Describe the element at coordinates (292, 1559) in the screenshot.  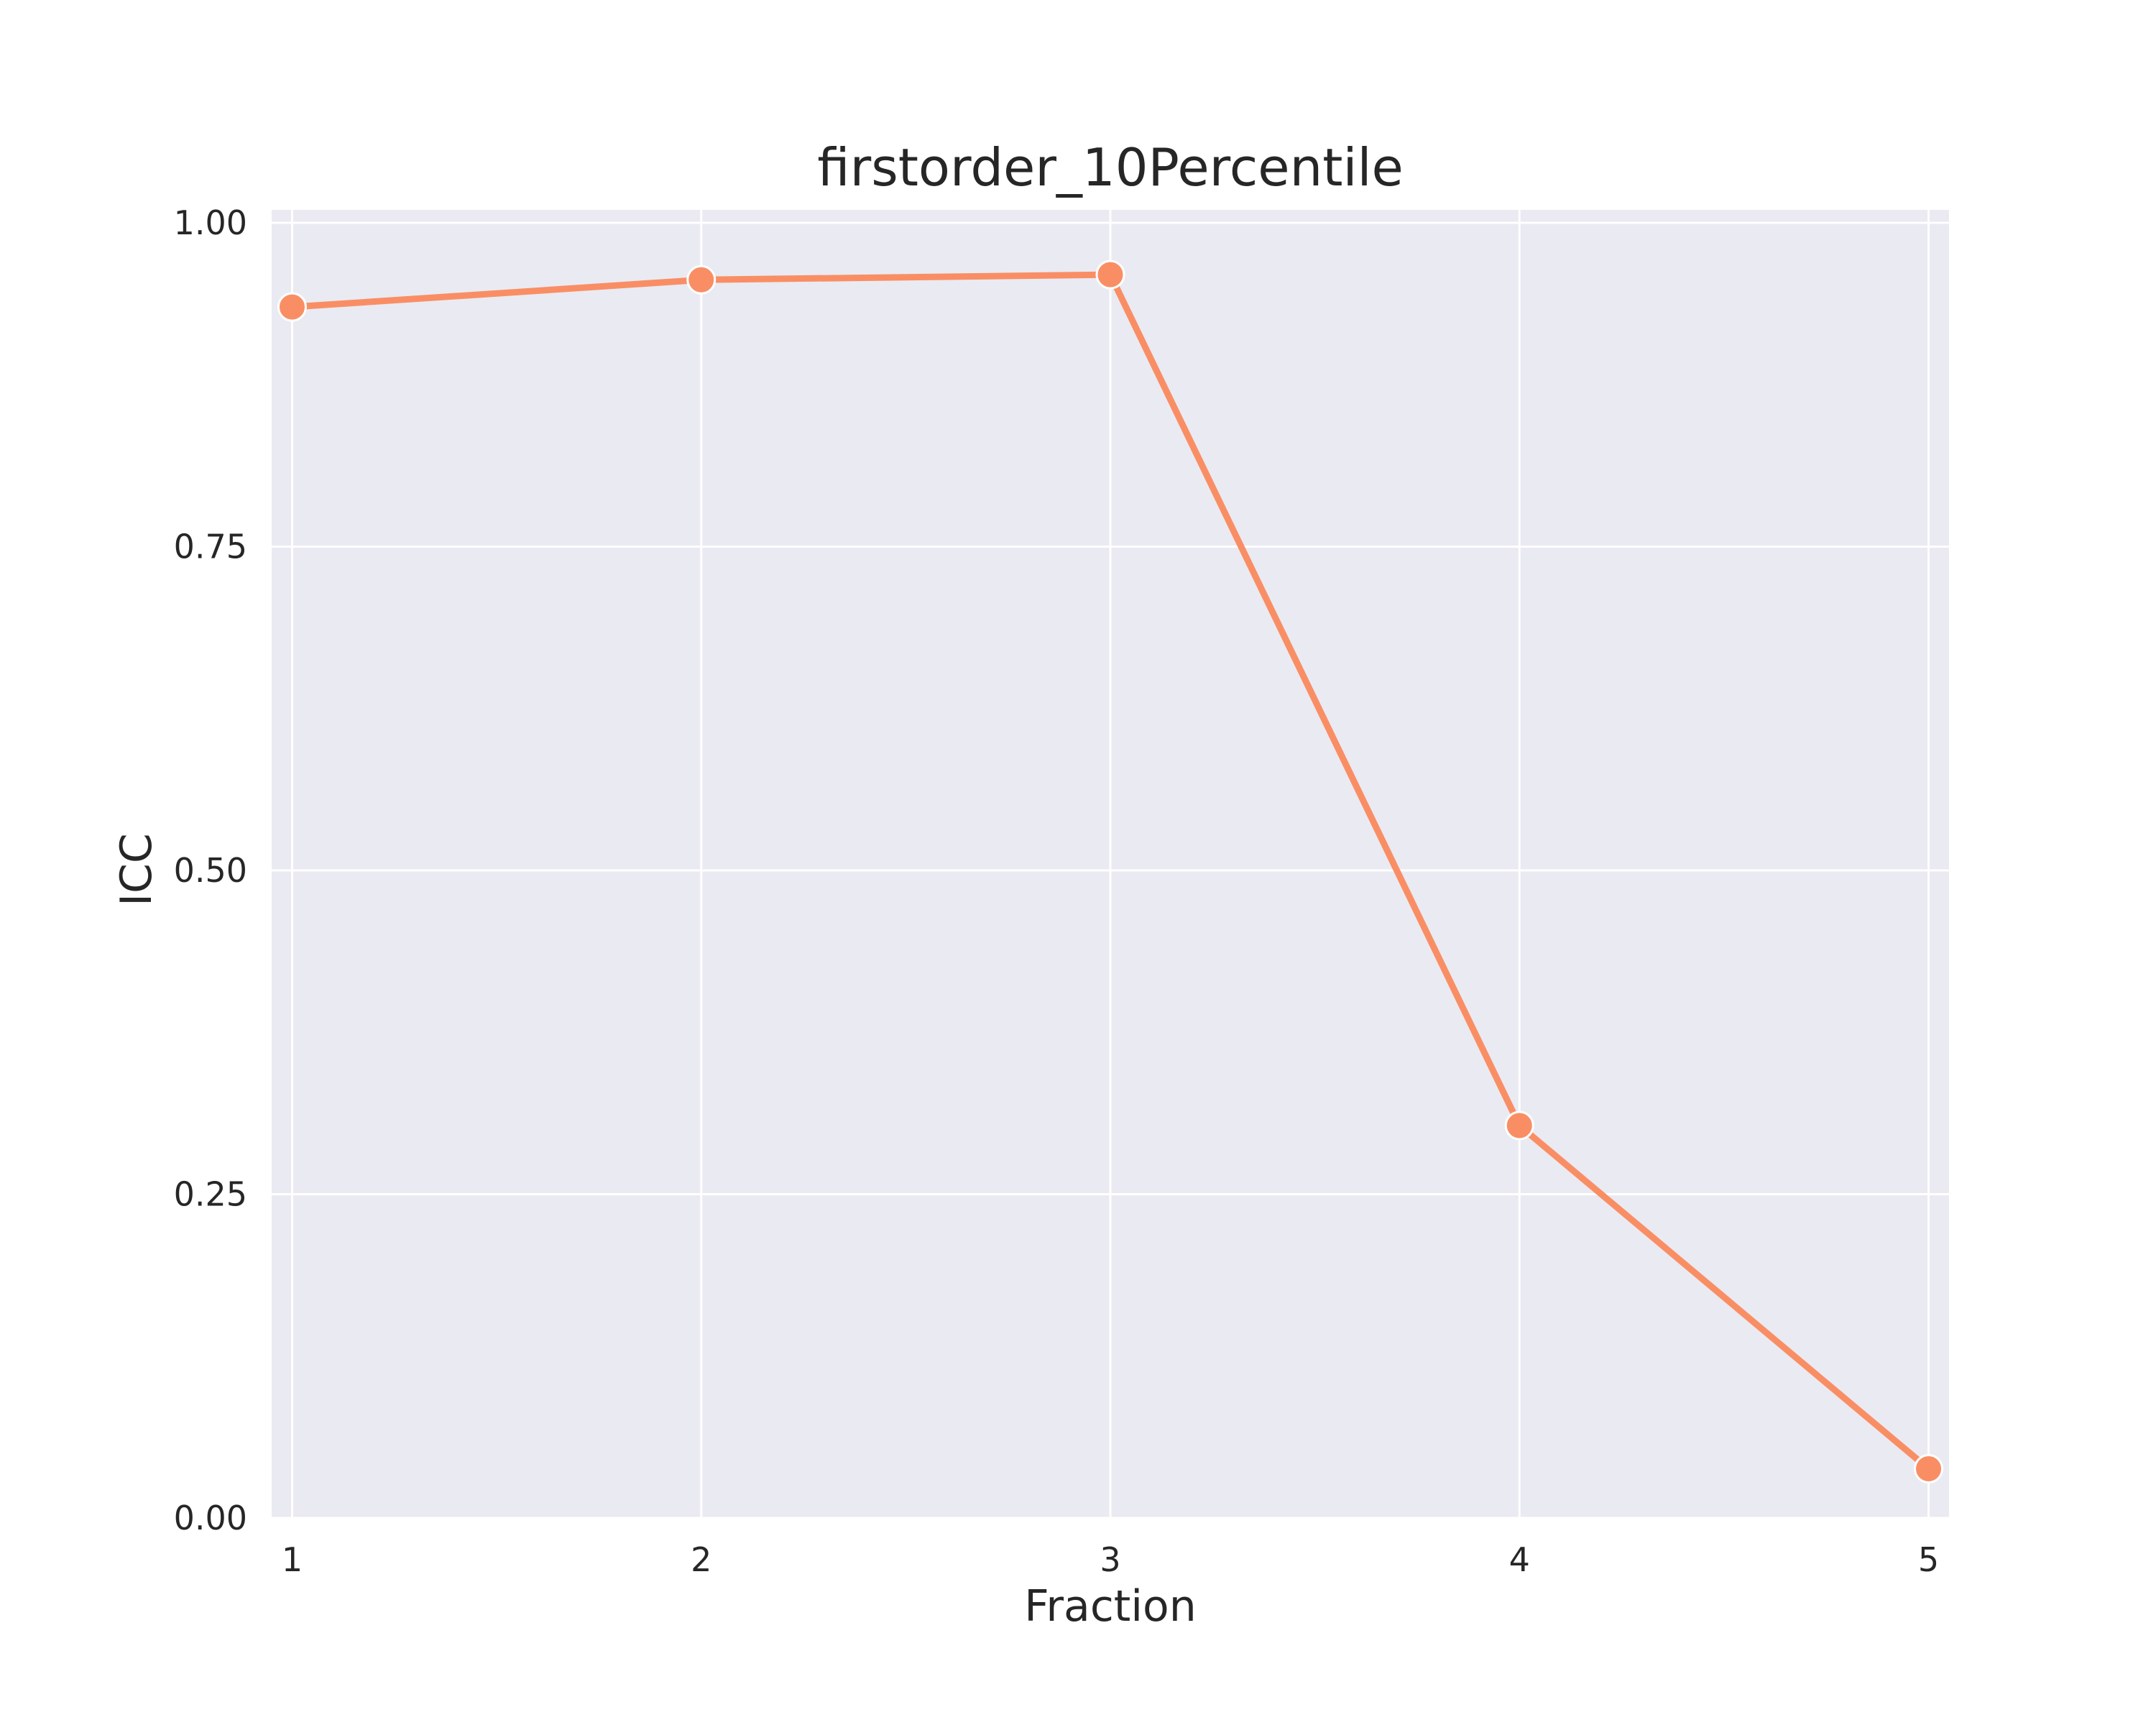
I see `x-tick-label: 1` at that location.